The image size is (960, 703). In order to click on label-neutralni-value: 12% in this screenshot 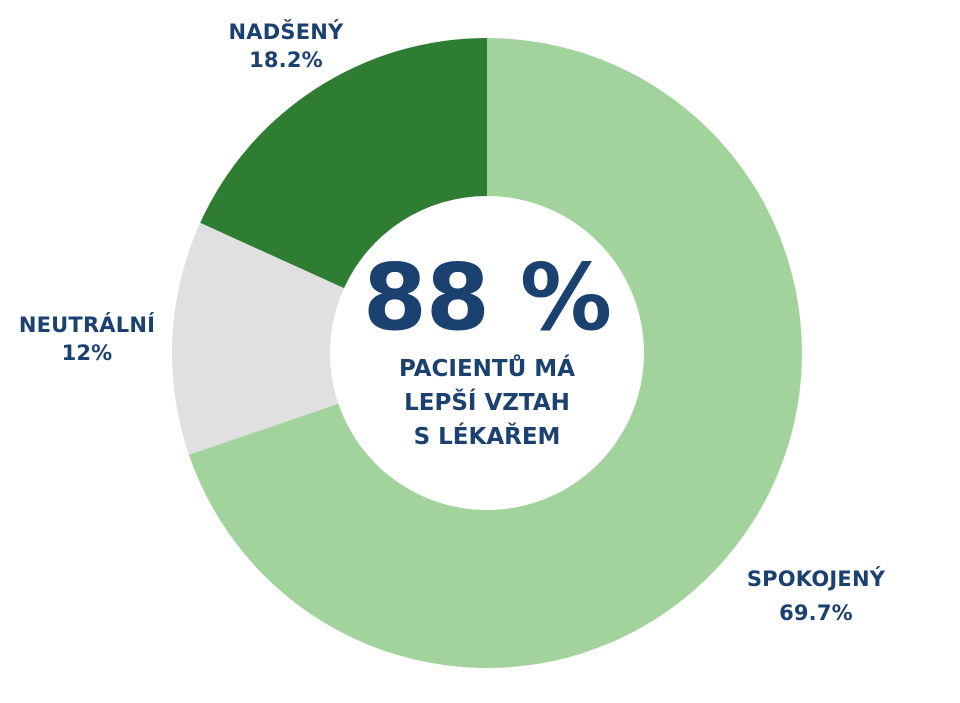, I will do `click(87, 353)`.